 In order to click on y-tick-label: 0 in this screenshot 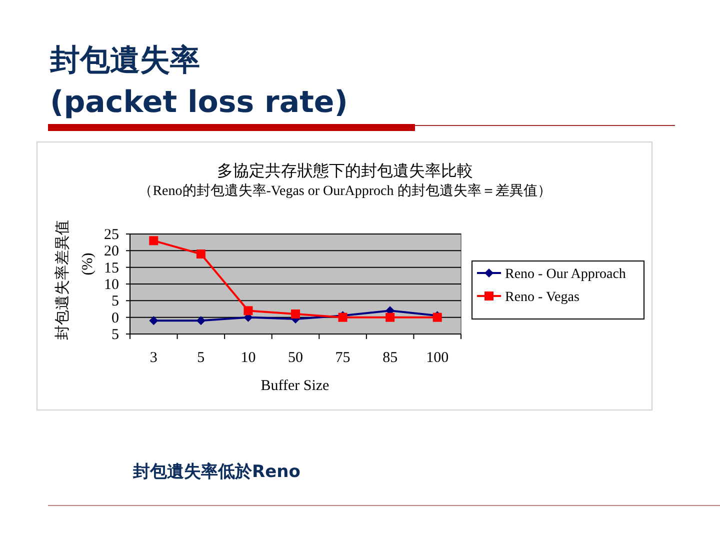, I will do `click(115, 318)`.